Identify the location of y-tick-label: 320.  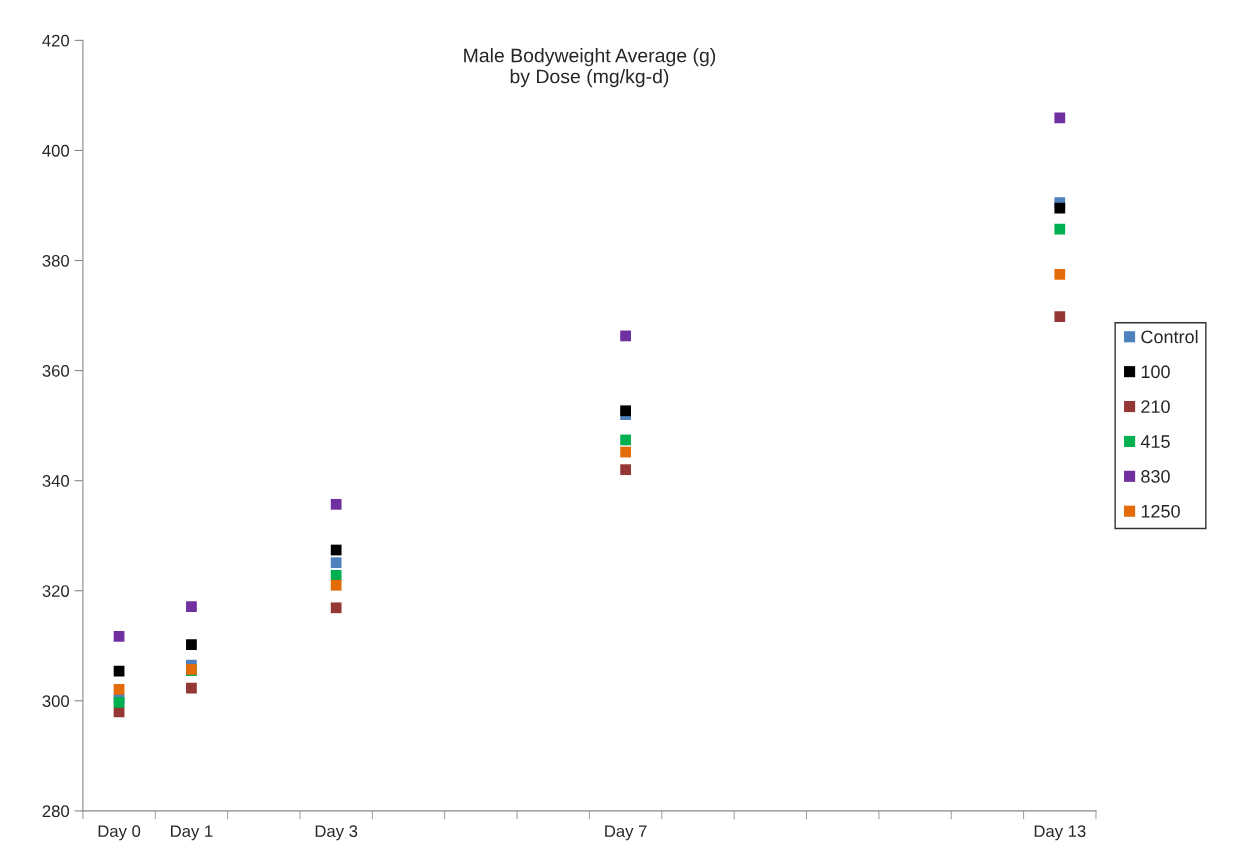
(56, 591).